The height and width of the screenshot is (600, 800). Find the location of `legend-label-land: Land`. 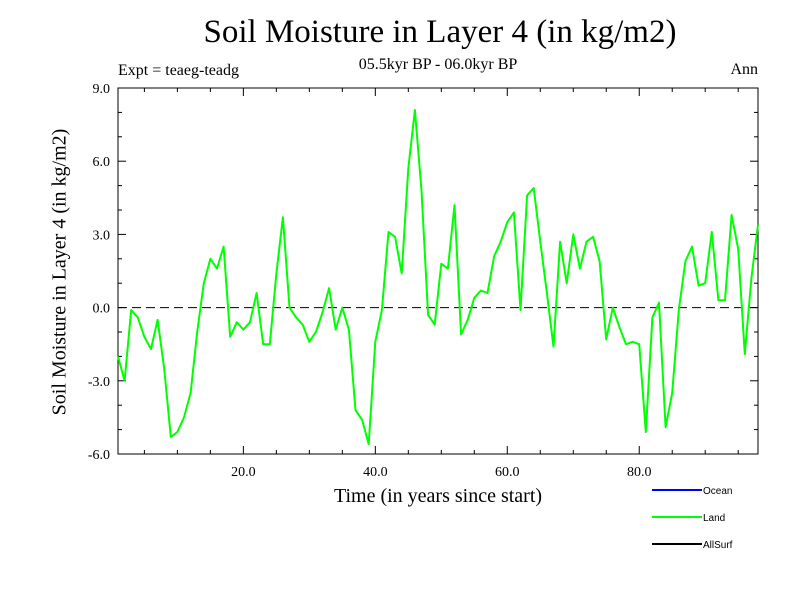

legend-label-land: Land is located at coordinates (714, 518).